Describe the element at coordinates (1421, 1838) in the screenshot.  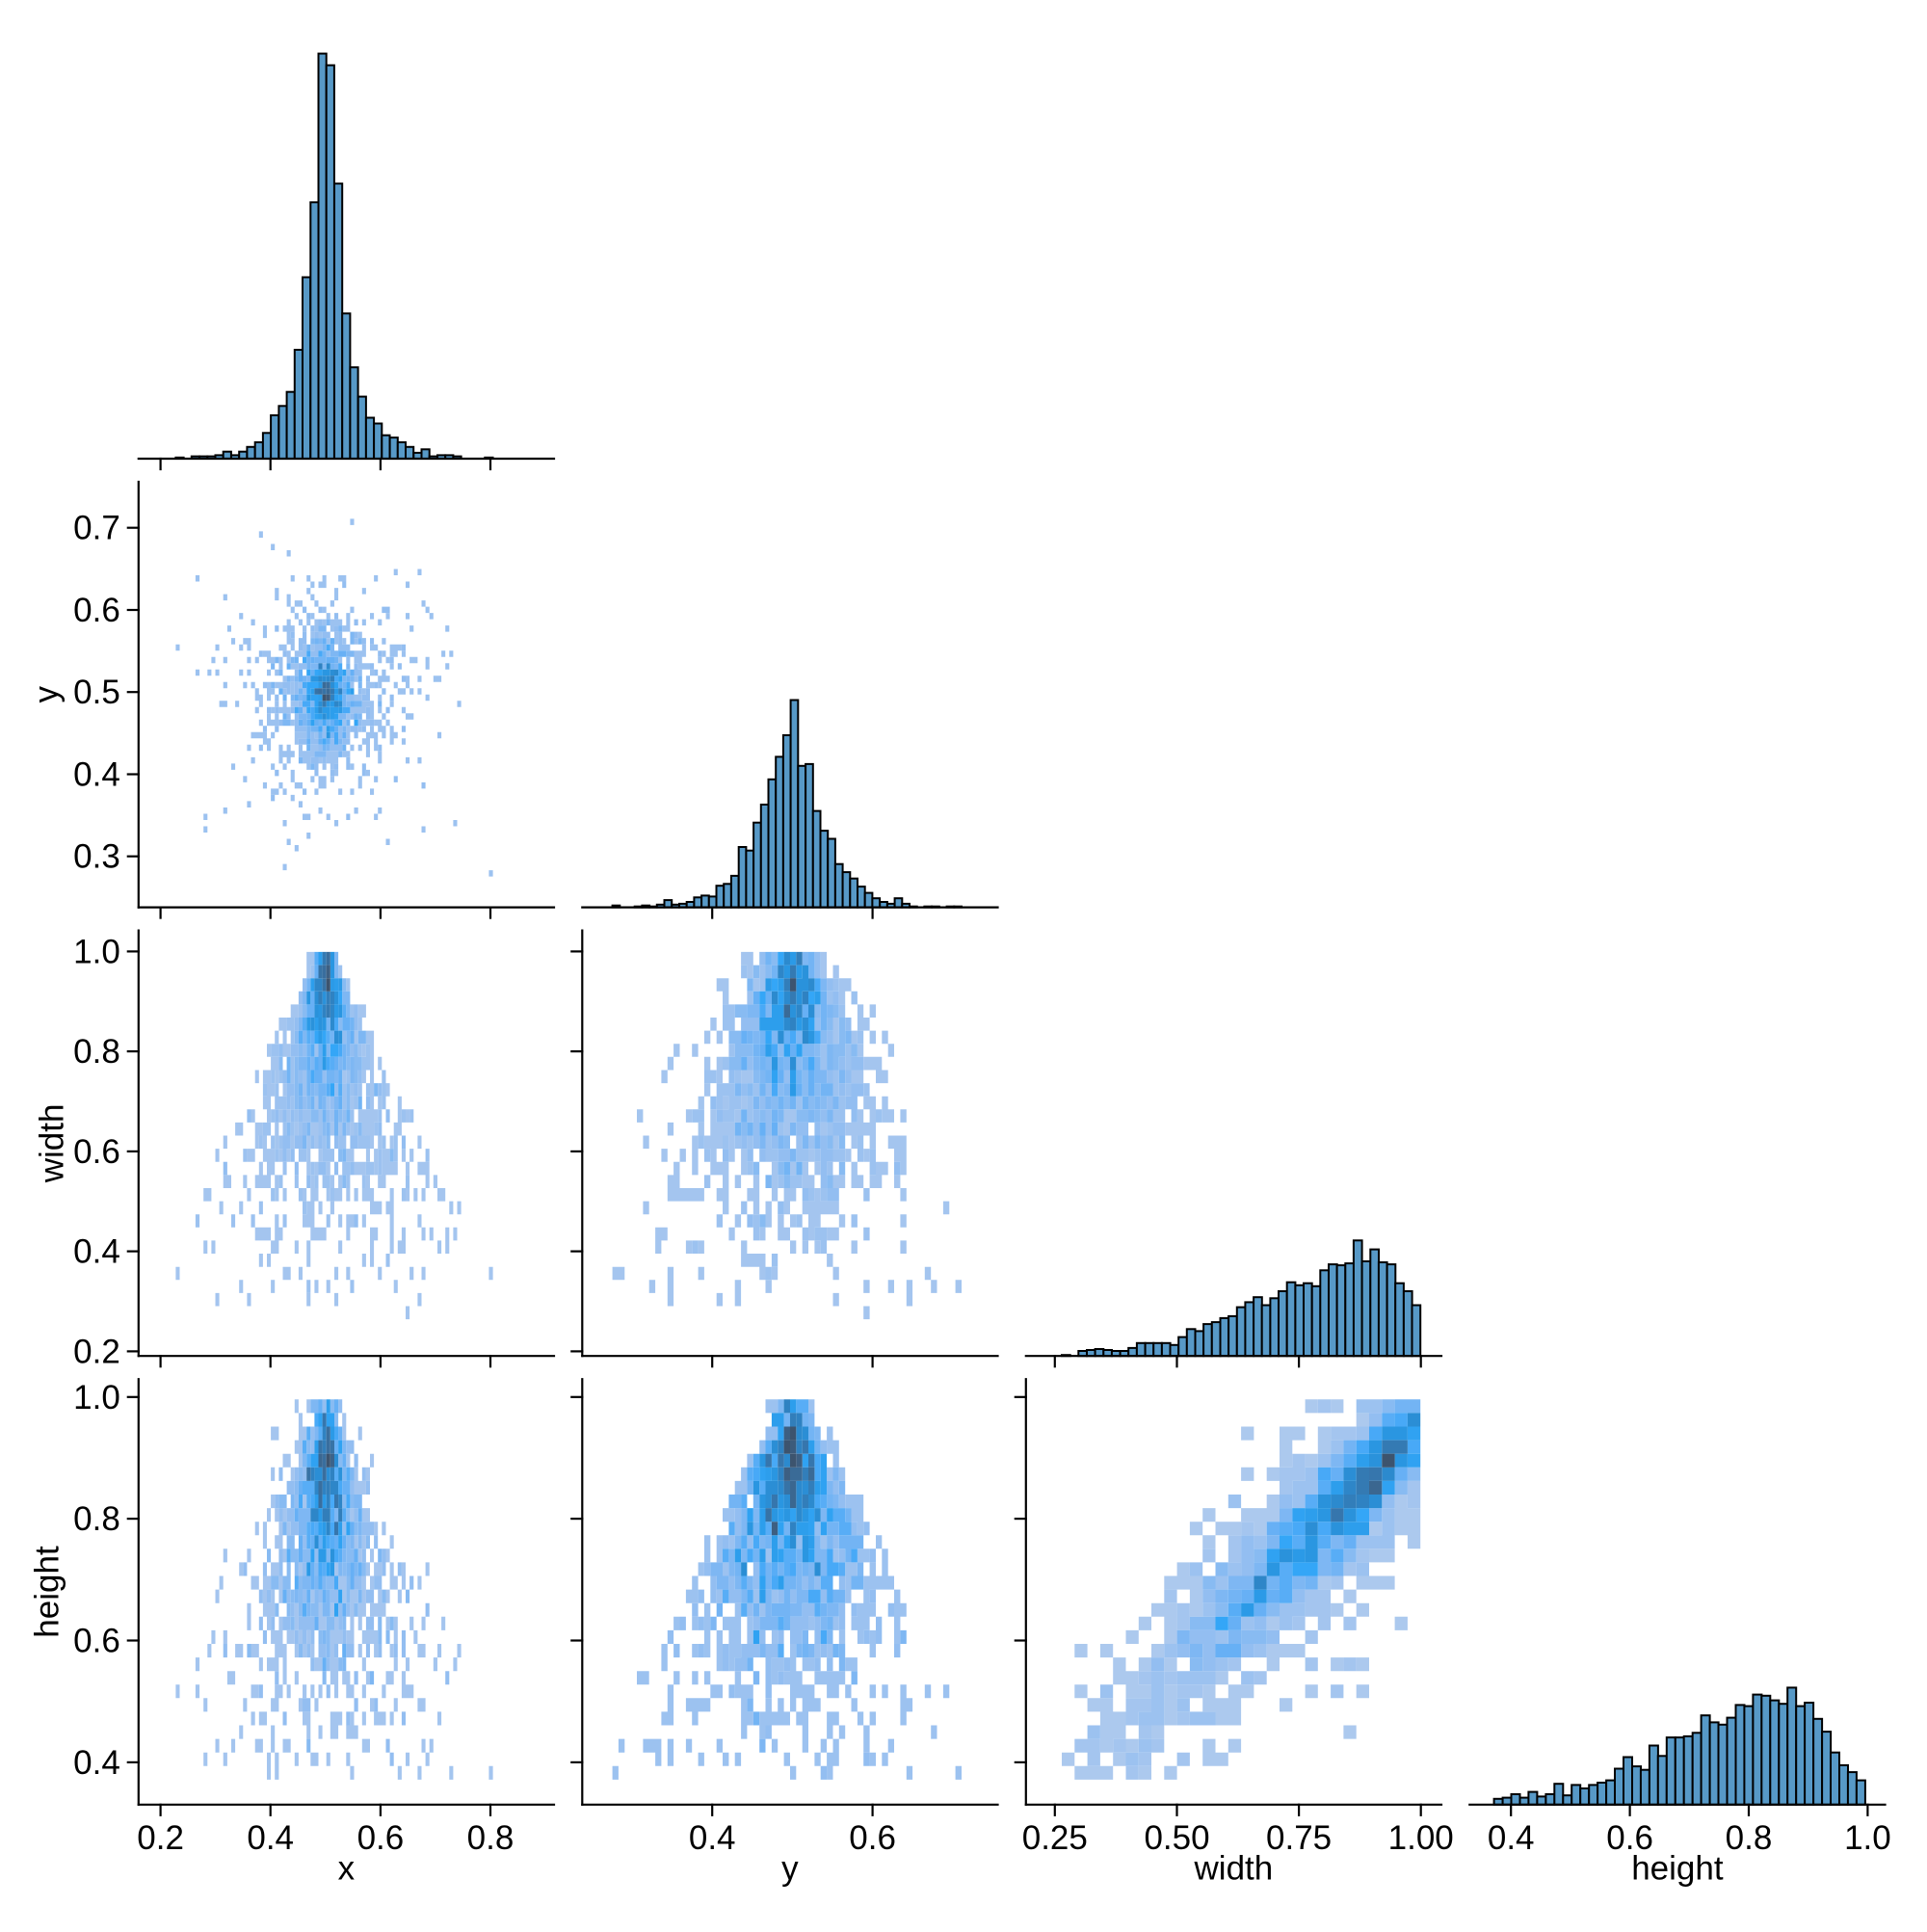
I see `svg-text: 1.00` at that location.